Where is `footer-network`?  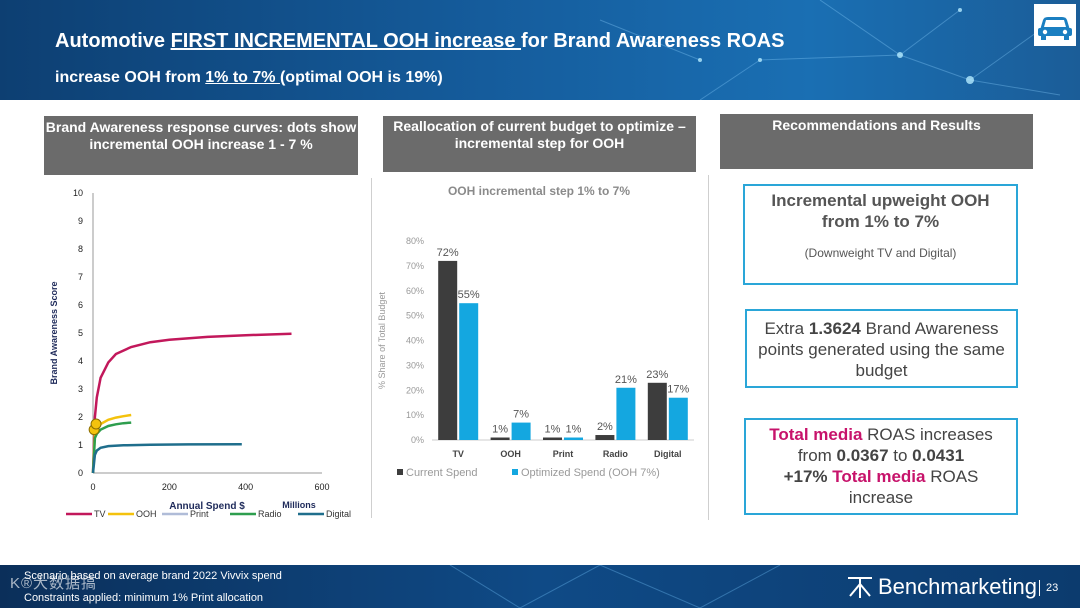 footer-network is located at coordinates (615, 586).